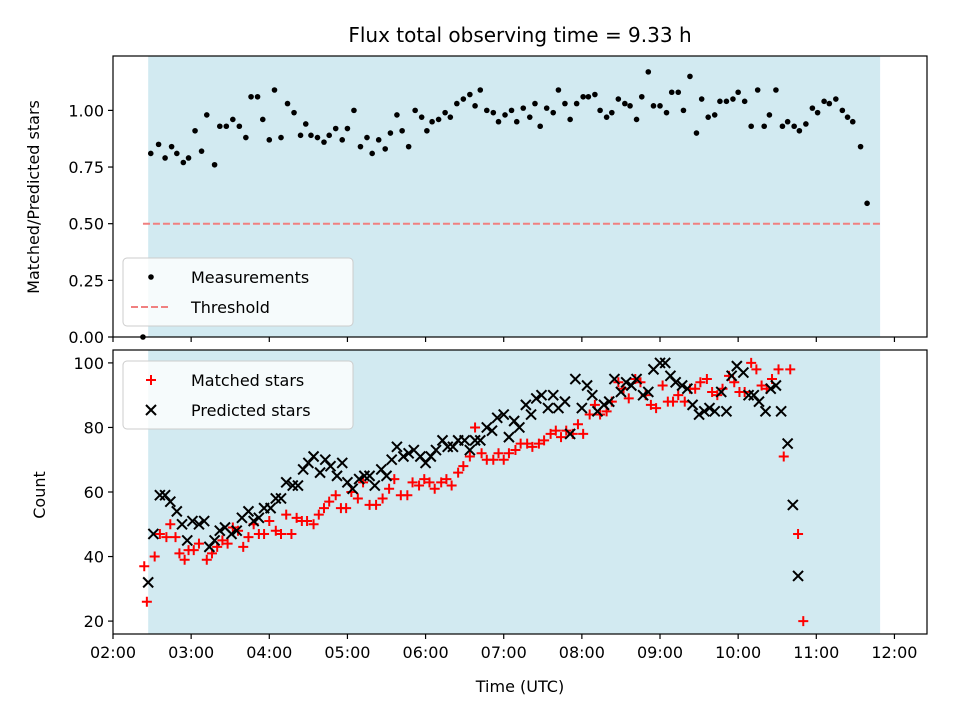 The height and width of the screenshot is (720, 960). I want to click on x-tick-label: 05:00, so click(347, 652).